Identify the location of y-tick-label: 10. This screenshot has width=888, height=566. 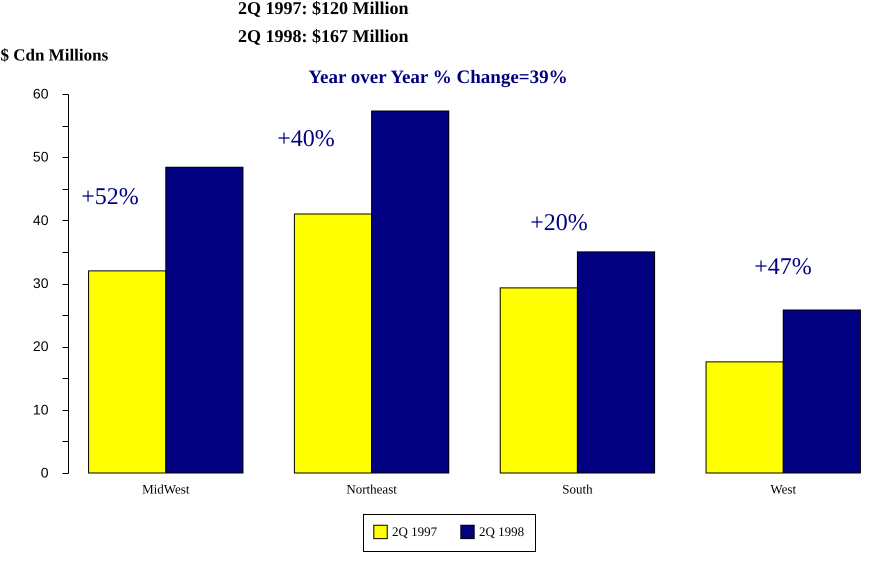
(40, 409).